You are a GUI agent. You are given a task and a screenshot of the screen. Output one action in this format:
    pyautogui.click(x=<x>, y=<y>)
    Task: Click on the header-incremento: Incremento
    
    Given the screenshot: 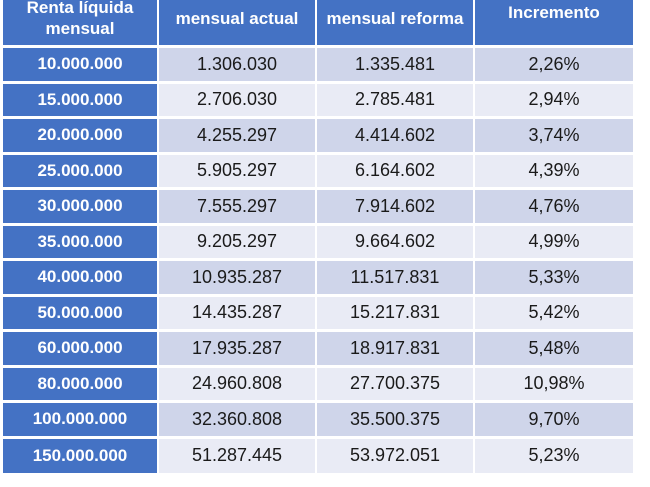 What is the action you would take?
    pyautogui.click(x=553, y=23)
    